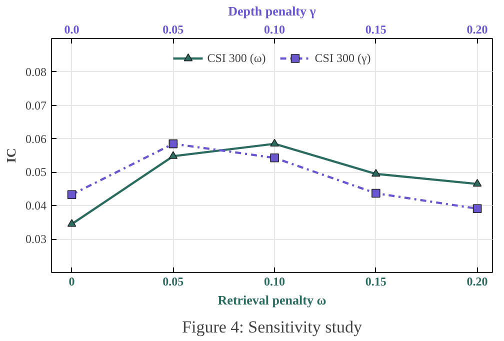 The height and width of the screenshot is (341, 504). I want to click on x2-tick-label: 0.05, so click(173, 29).